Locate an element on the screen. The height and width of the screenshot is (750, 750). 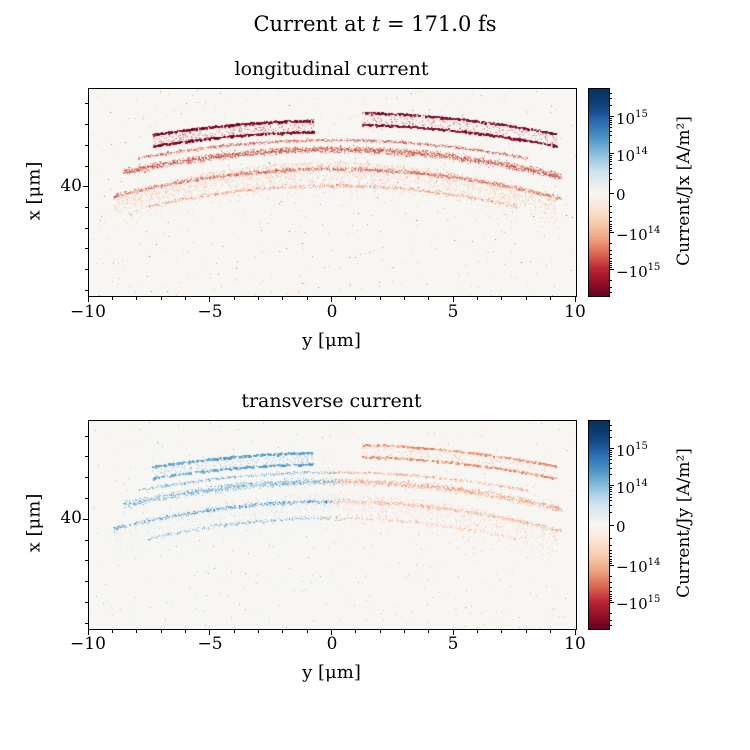
colorbar-tick-label: 0 is located at coordinates (621, 195).